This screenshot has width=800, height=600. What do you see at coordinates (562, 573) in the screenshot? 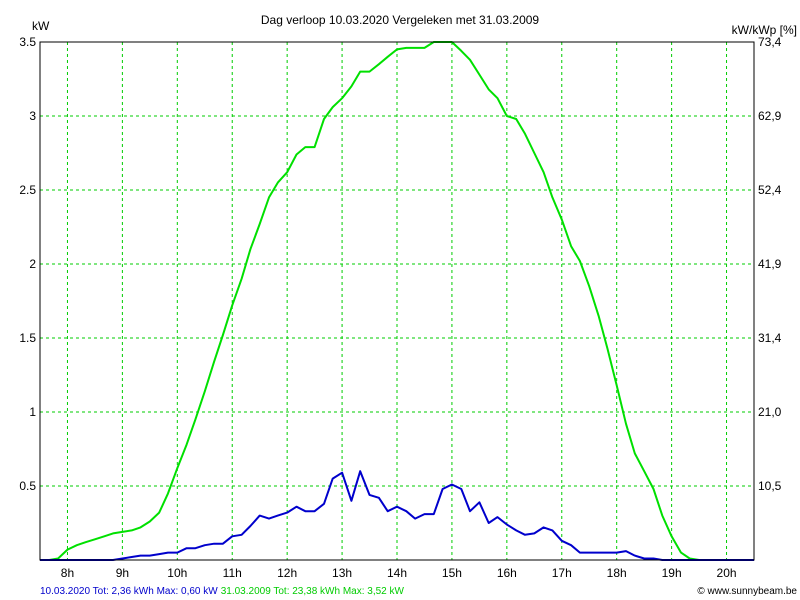
I see `x-tick-label: 17h` at bounding box center [562, 573].